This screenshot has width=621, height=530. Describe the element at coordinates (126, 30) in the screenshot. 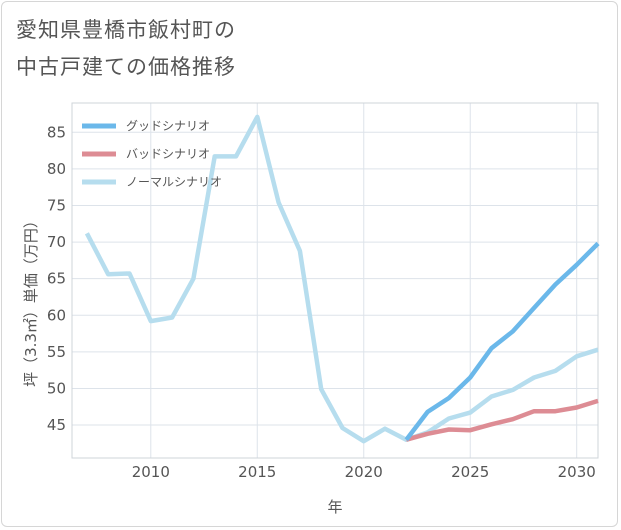

I see `chart-title-line1: 愛知県豊橋市飯村町の` at that location.